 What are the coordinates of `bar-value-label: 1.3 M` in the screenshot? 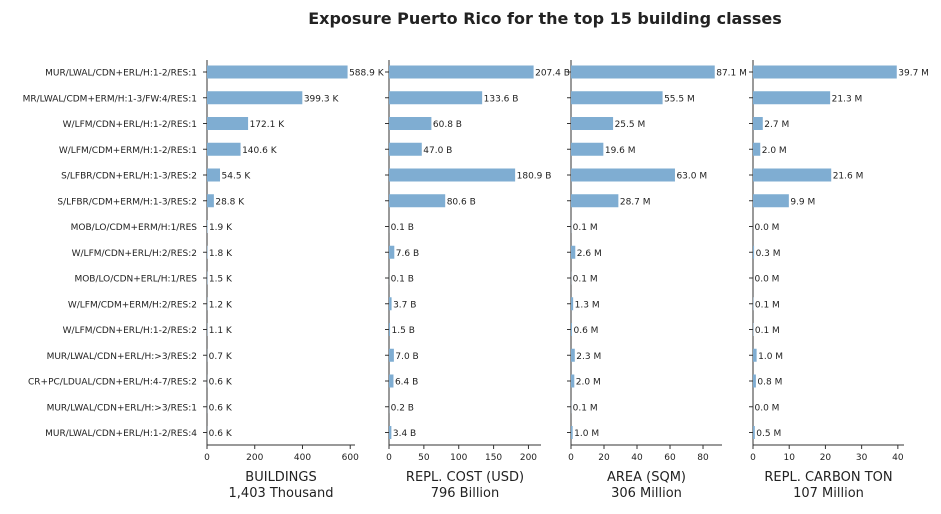 It's located at (587, 305).